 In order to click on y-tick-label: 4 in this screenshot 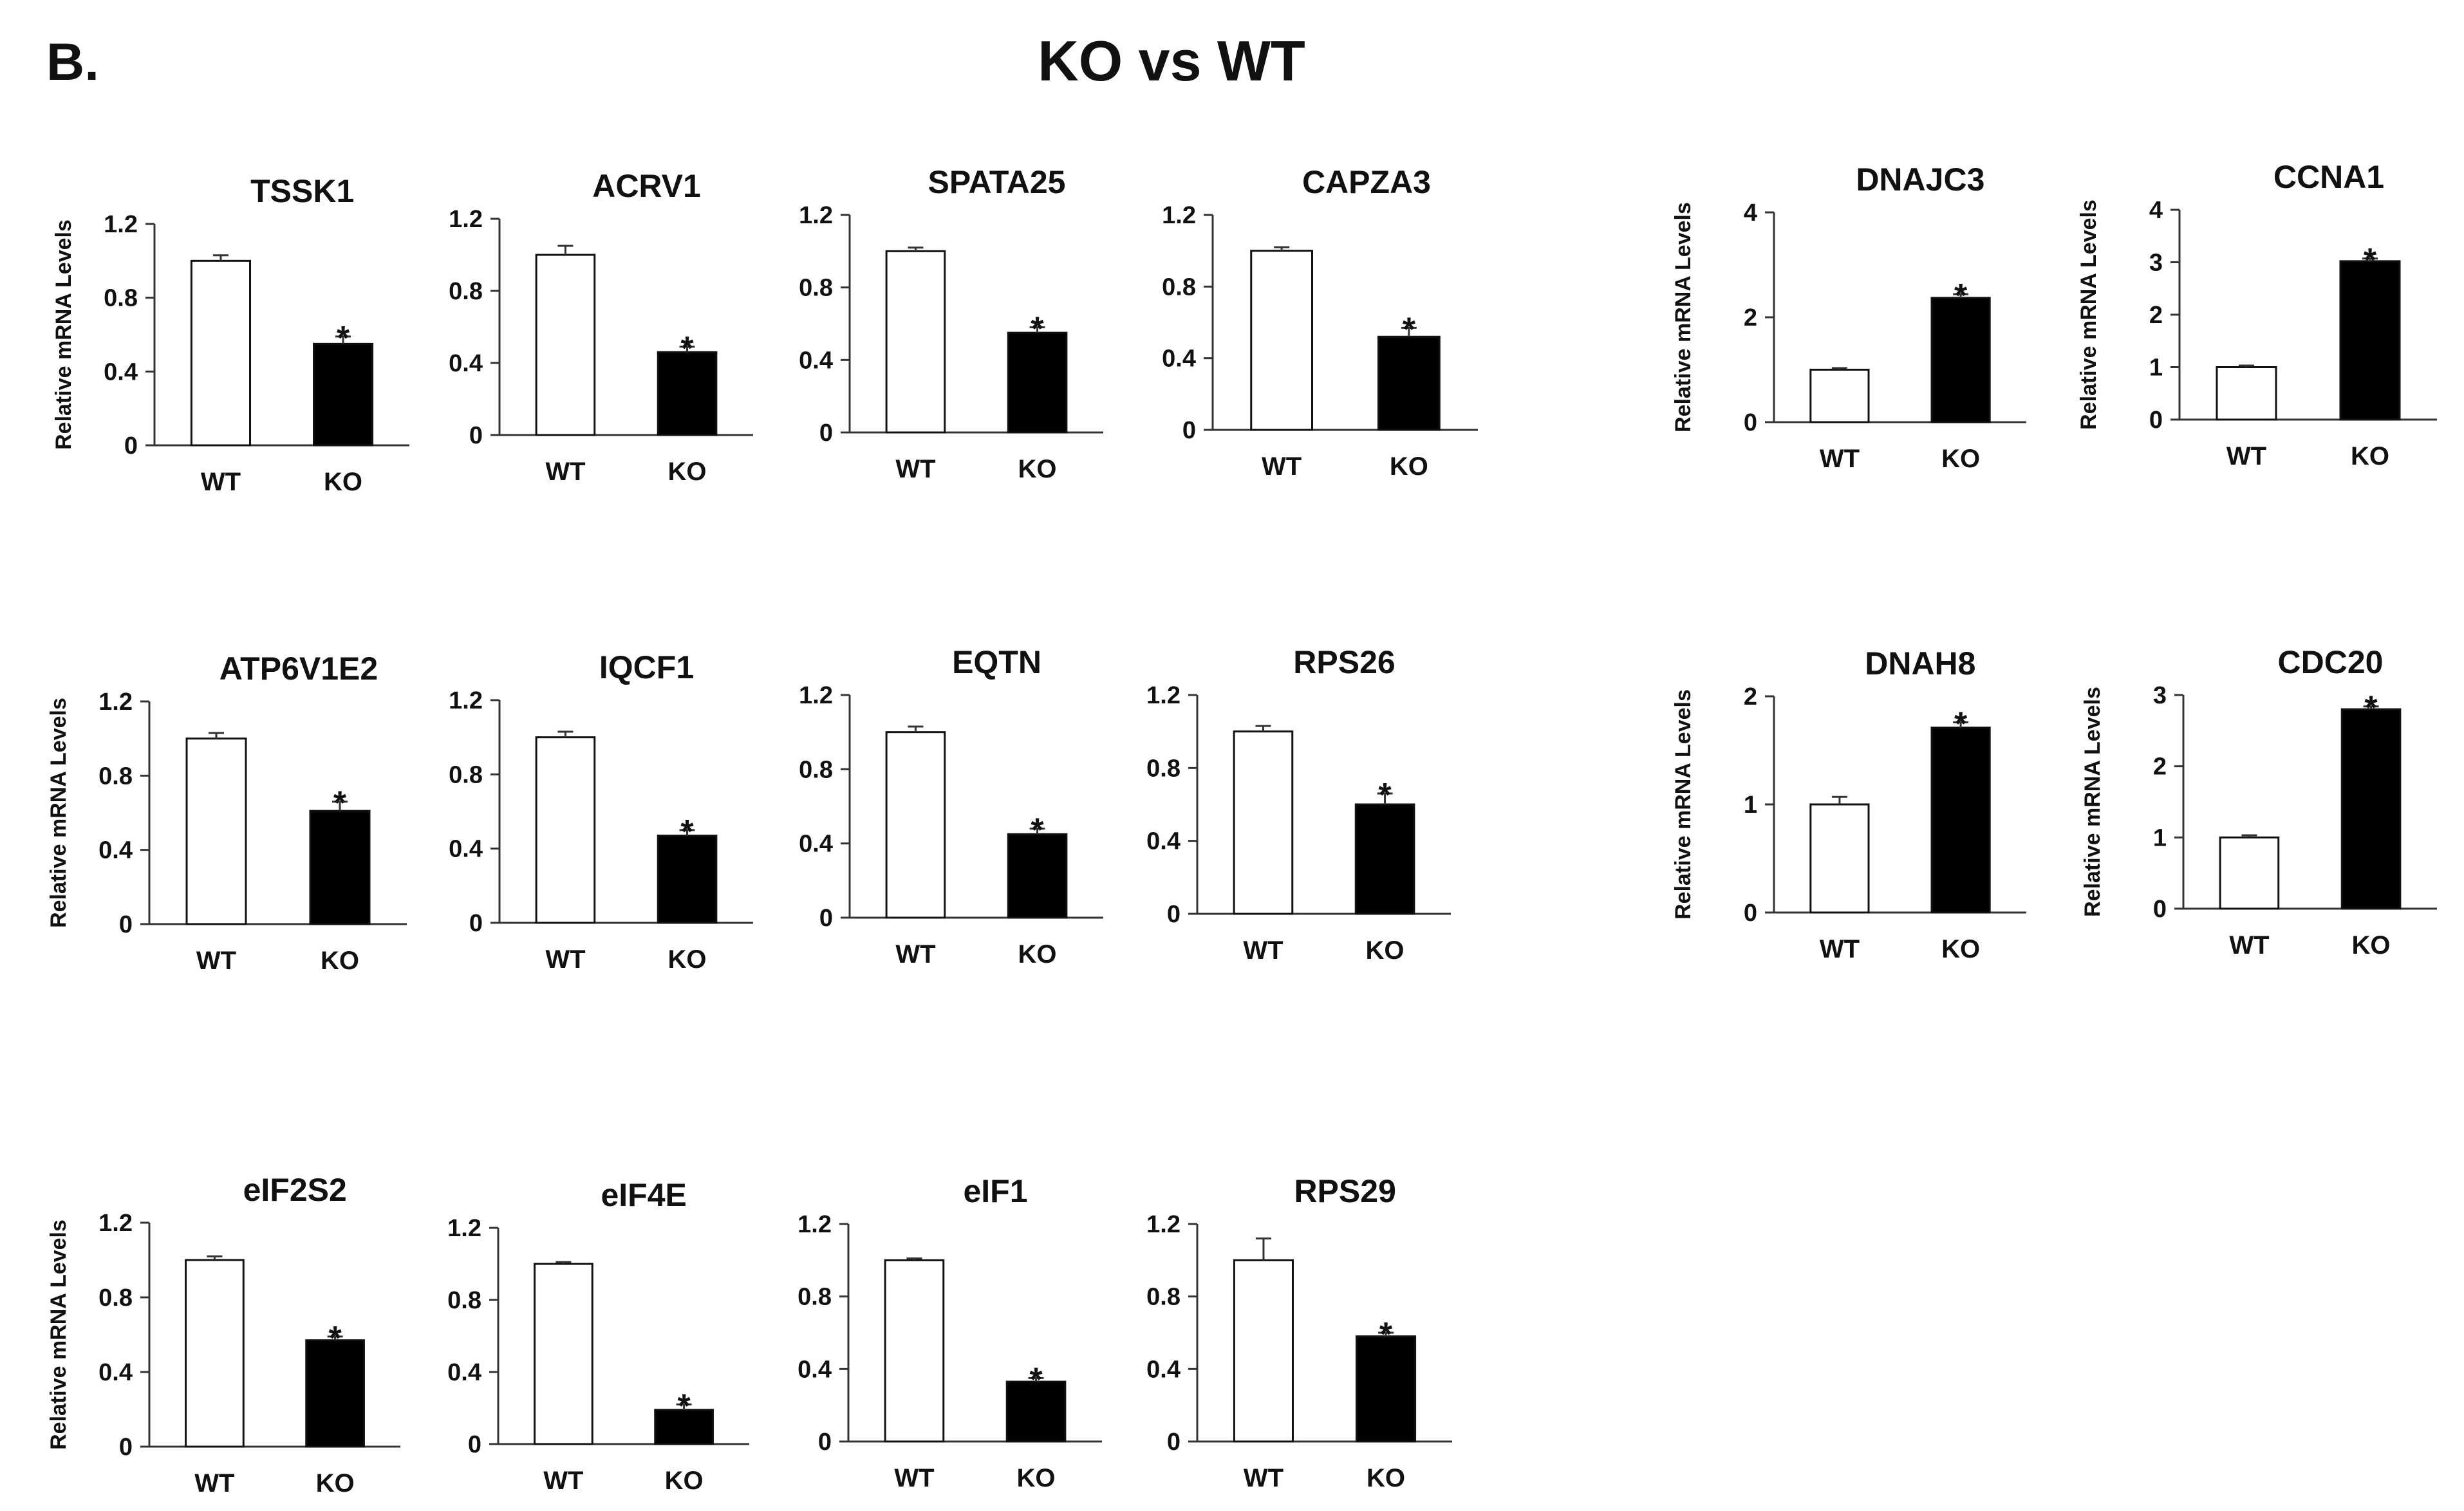, I will do `click(2156, 210)`.